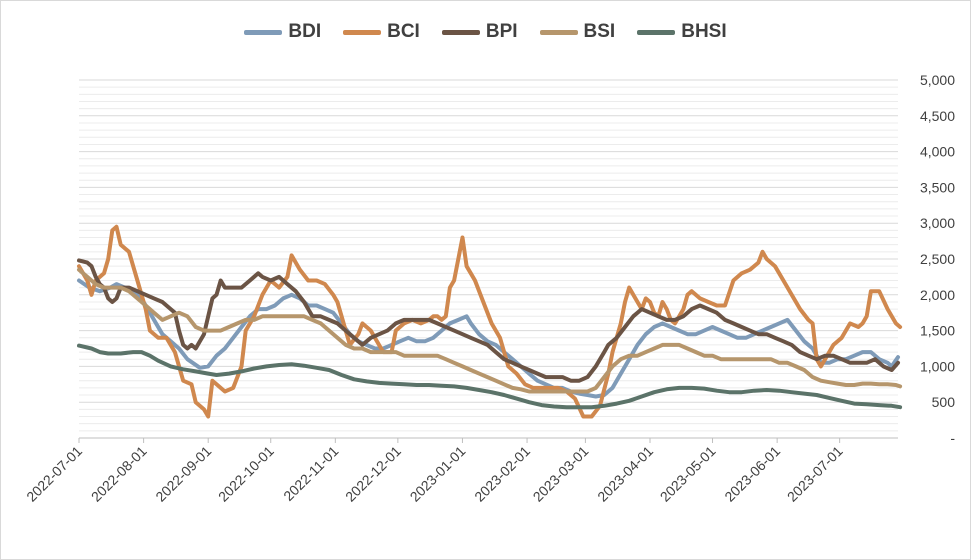 The width and height of the screenshot is (971, 560). Describe the element at coordinates (937, 116) in the screenshot. I see `y-tick-label: 4,500` at that location.